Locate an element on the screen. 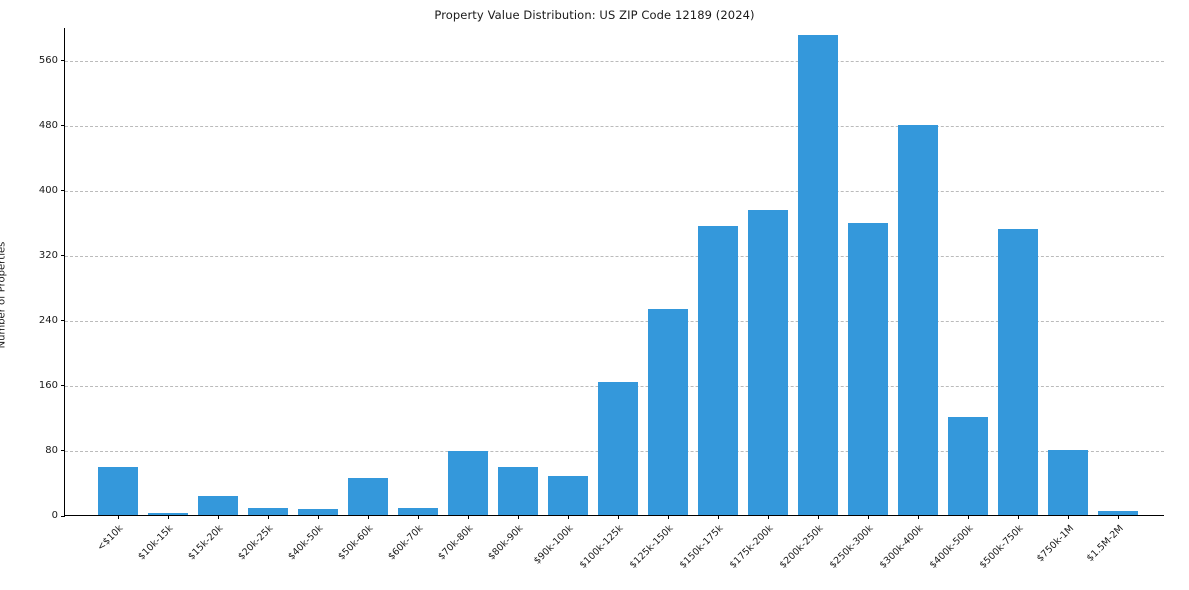 This screenshot has width=1189, height=590. y-axis-tick-label: 0 is located at coordinates (54, 515).